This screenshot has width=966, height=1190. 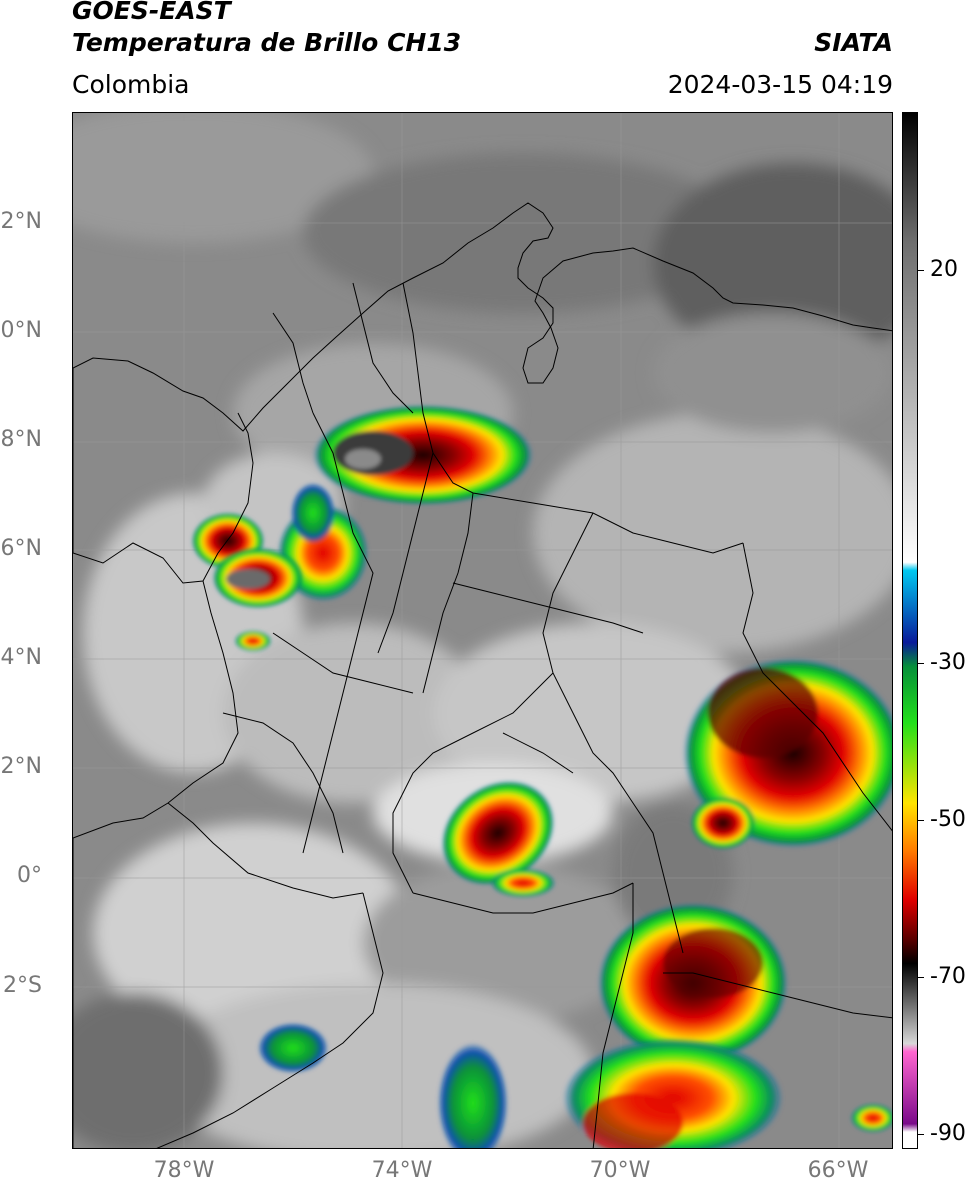 What do you see at coordinates (780, 84) in the screenshot?
I see `timestamp-label: 2024-03-15 04:19` at bounding box center [780, 84].